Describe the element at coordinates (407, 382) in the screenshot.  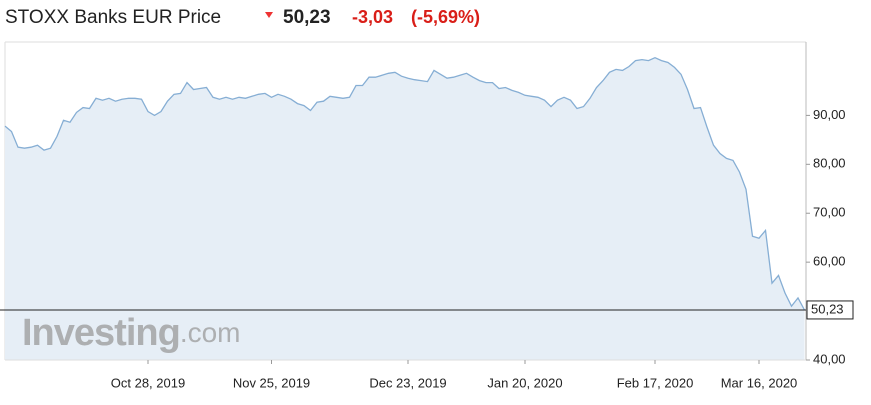
I see `x-tick-label: Dec 23, 2019` at that location.